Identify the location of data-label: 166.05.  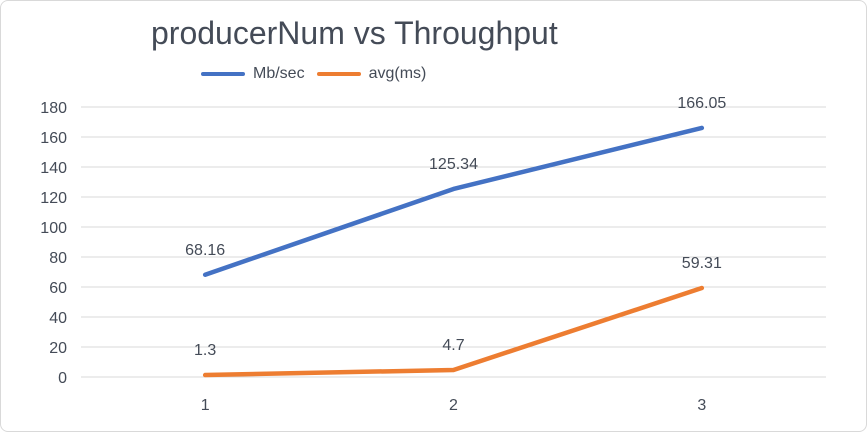
(701, 103).